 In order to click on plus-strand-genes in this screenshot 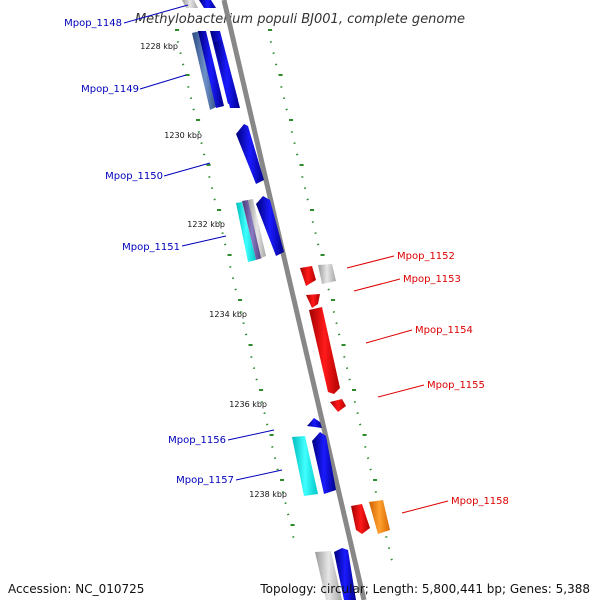, I will do `click(345, 399)`.